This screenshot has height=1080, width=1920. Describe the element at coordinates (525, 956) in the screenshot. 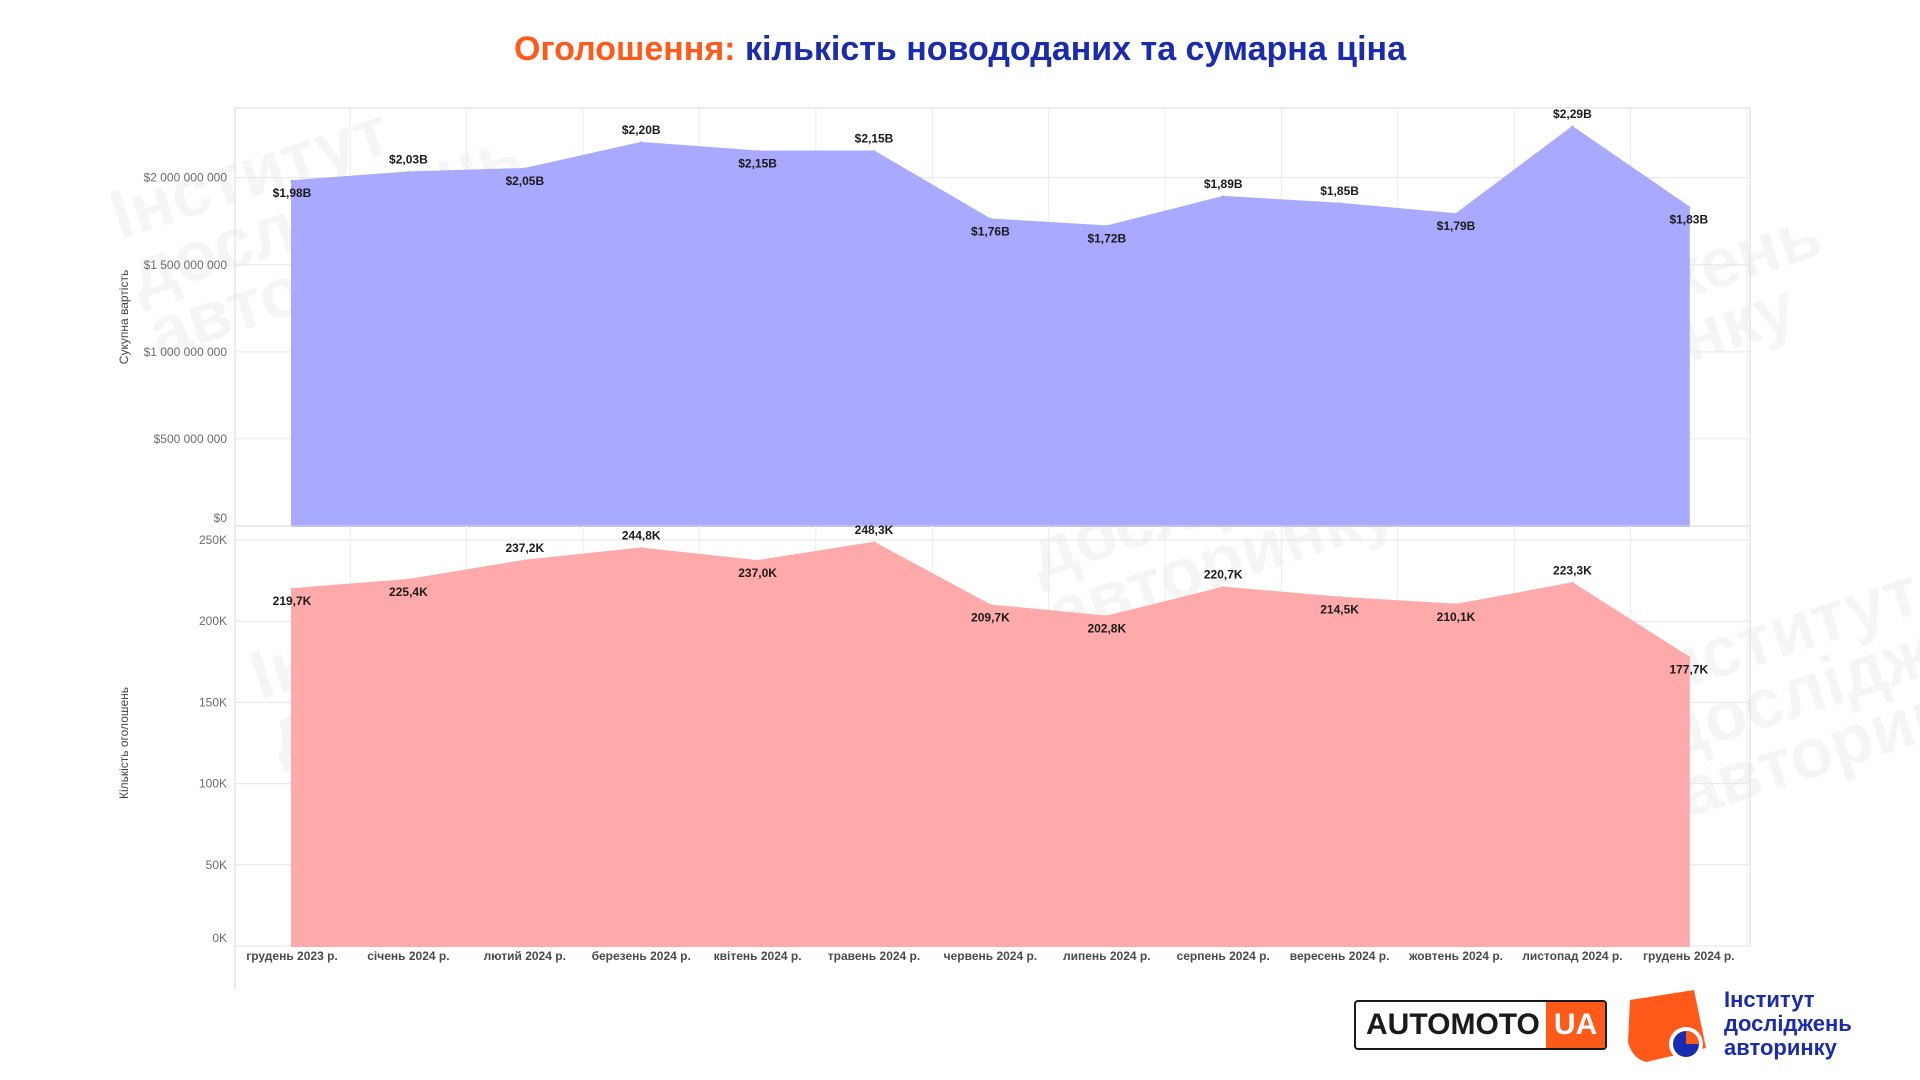

I see `x-tick-label: лютий 2024 р.` at that location.